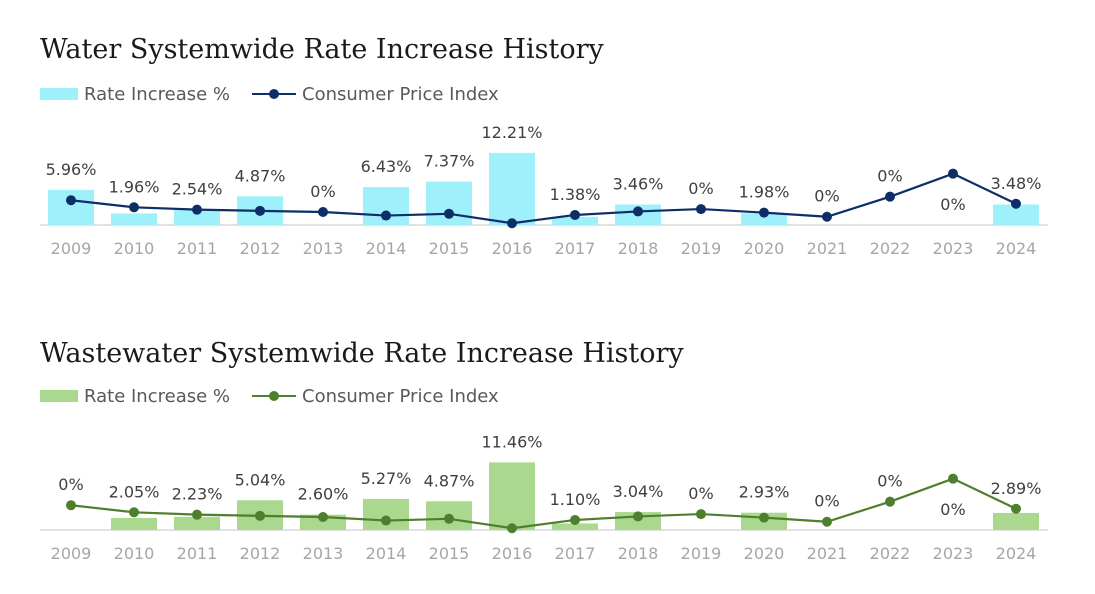 Image resolution: width=1095 pixels, height=594 pixels. What do you see at coordinates (134, 219) in the screenshot?
I see `water-bar-2010` at bounding box center [134, 219].